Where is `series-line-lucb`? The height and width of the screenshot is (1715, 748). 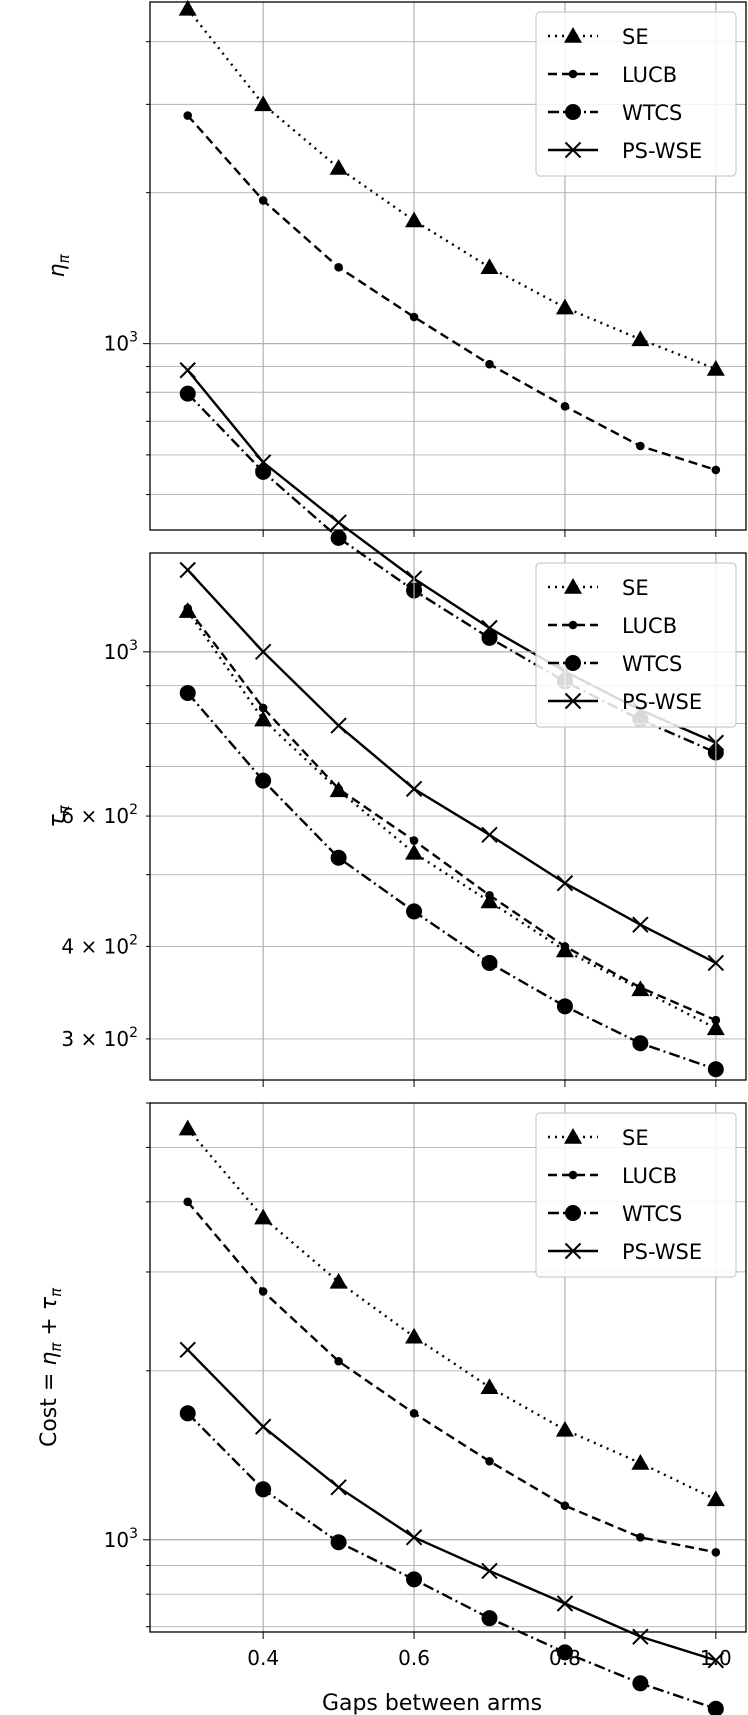 series-line-lucb is located at coordinates (451, 1377).